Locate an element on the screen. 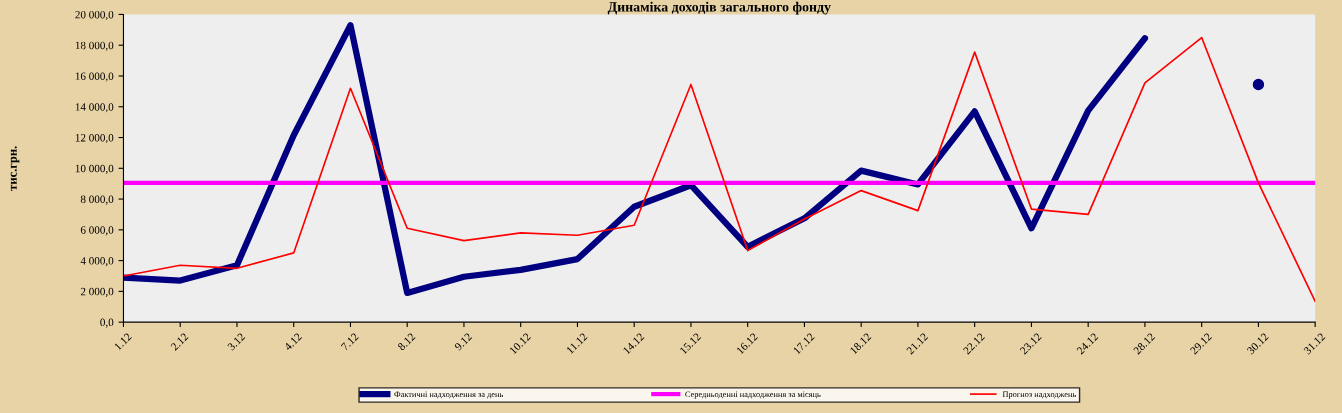  x-tick-label: 3.12 is located at coordinates (236, 341).